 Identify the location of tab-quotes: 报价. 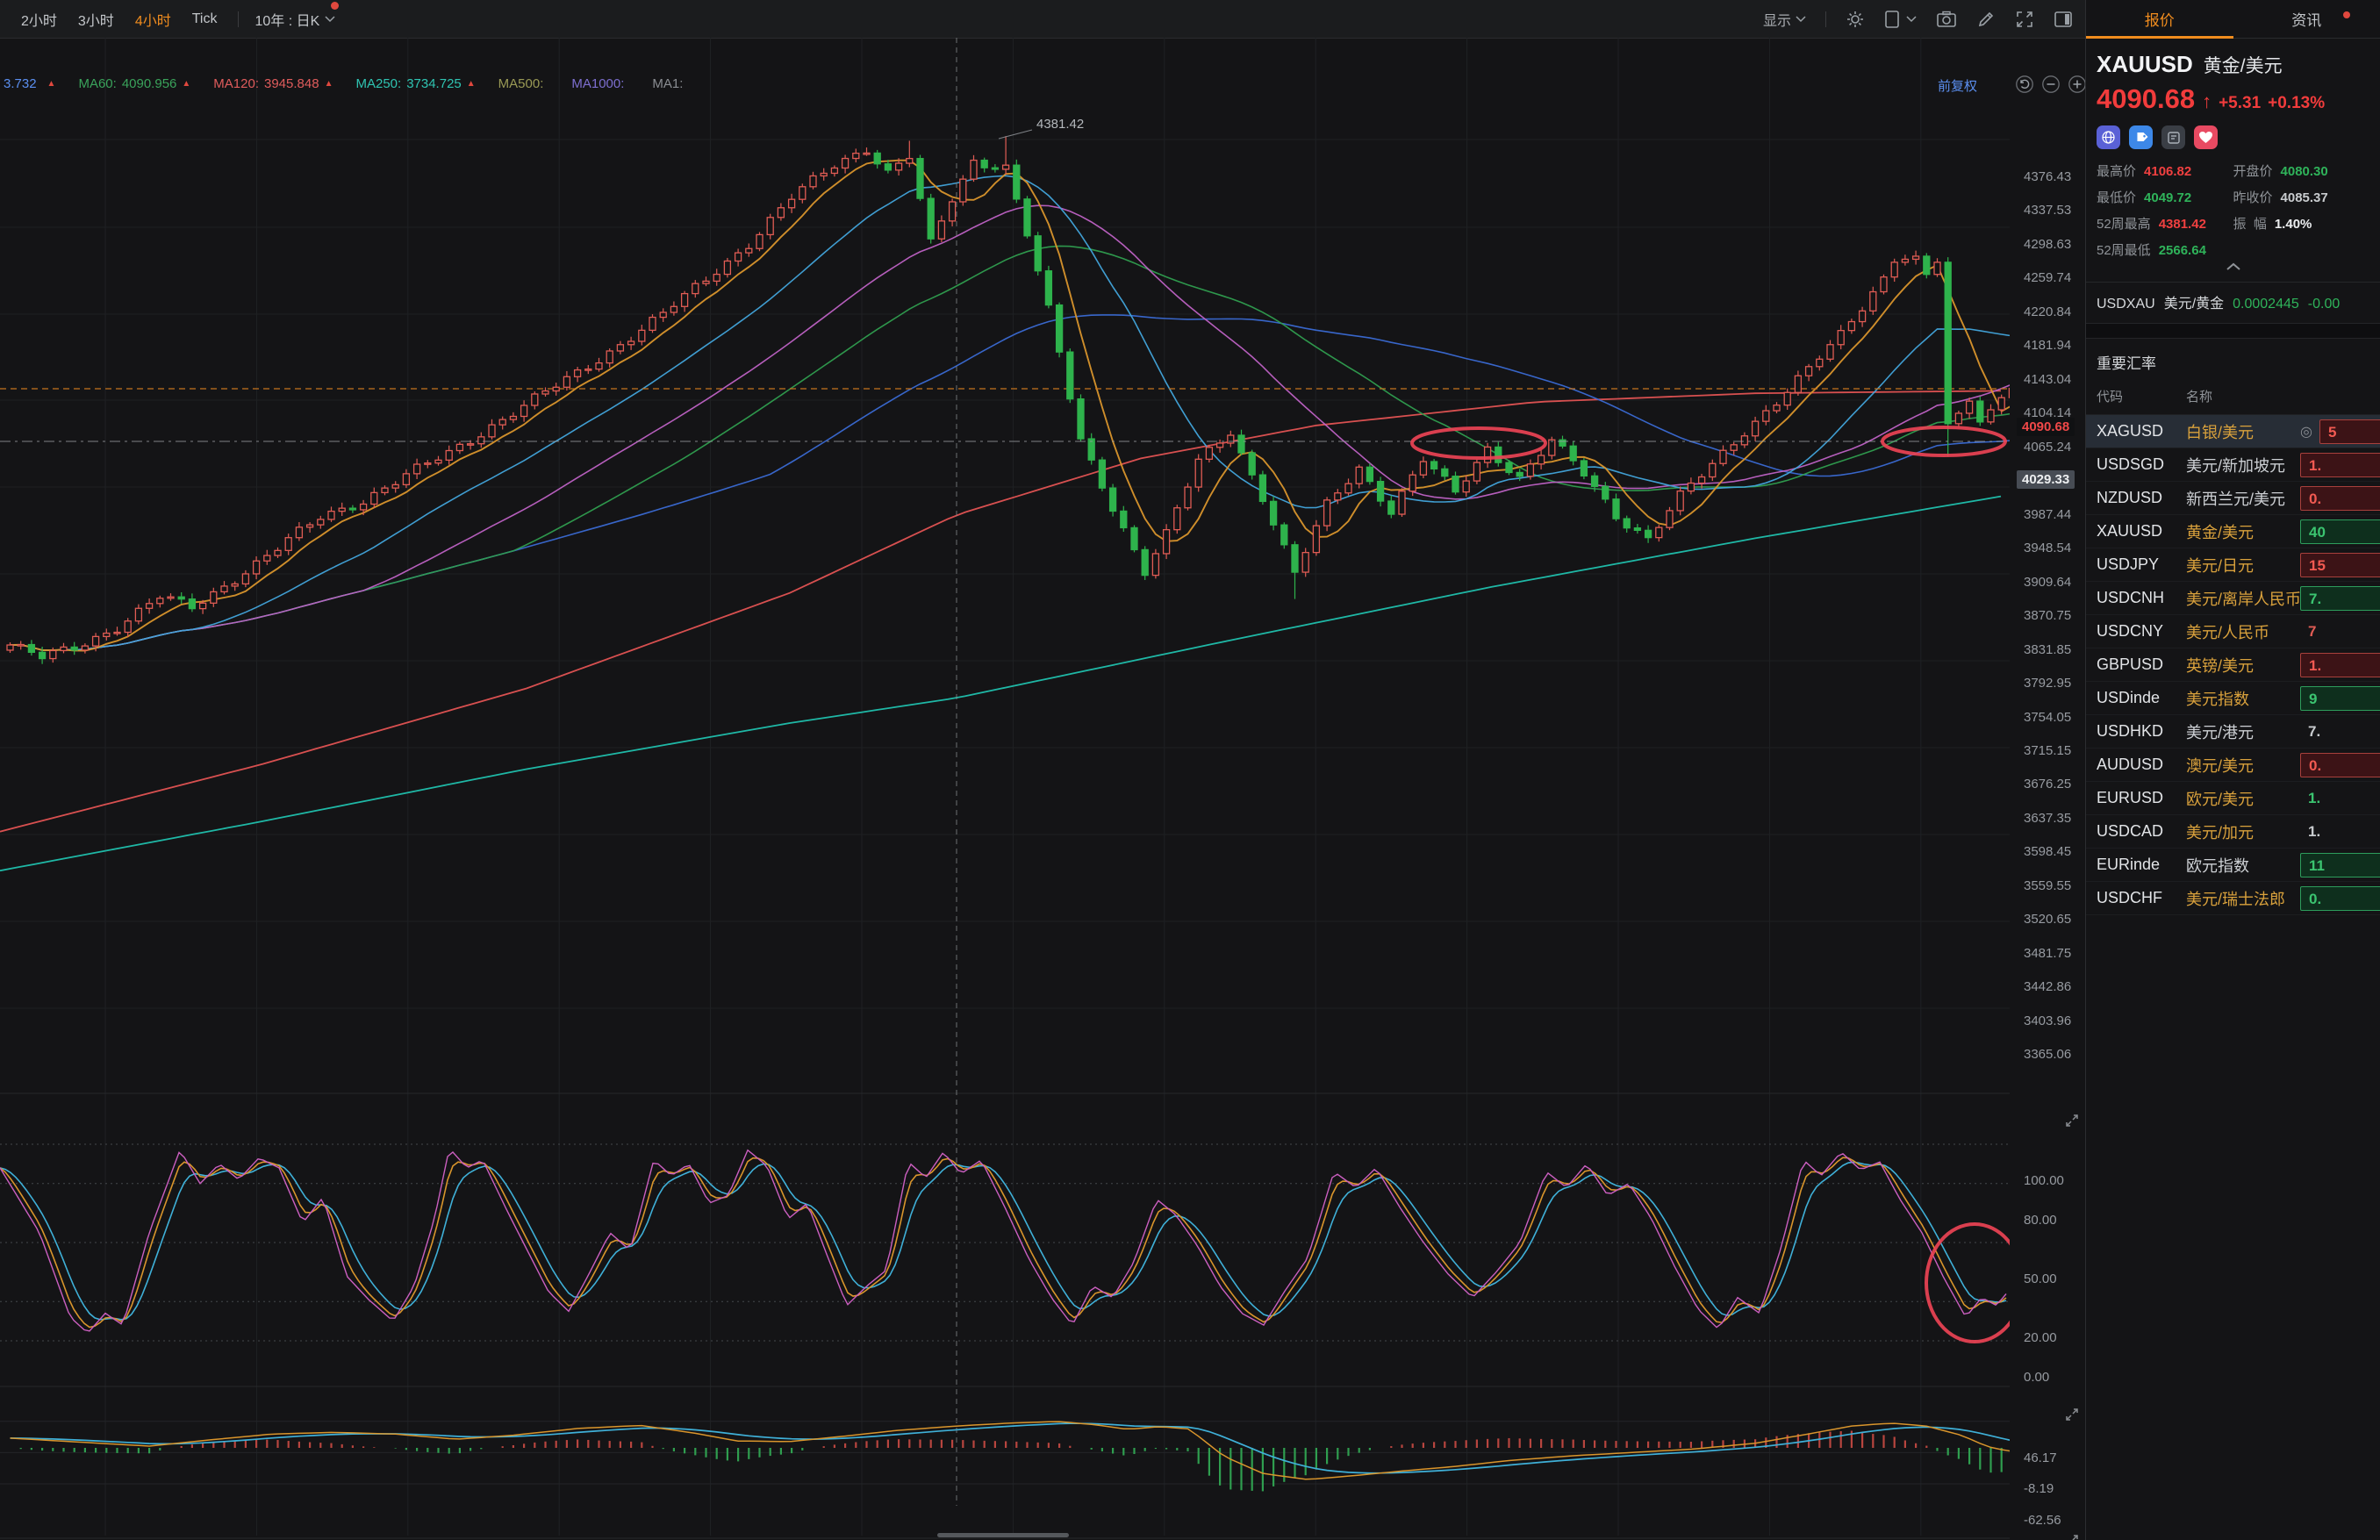
(2159, 20).